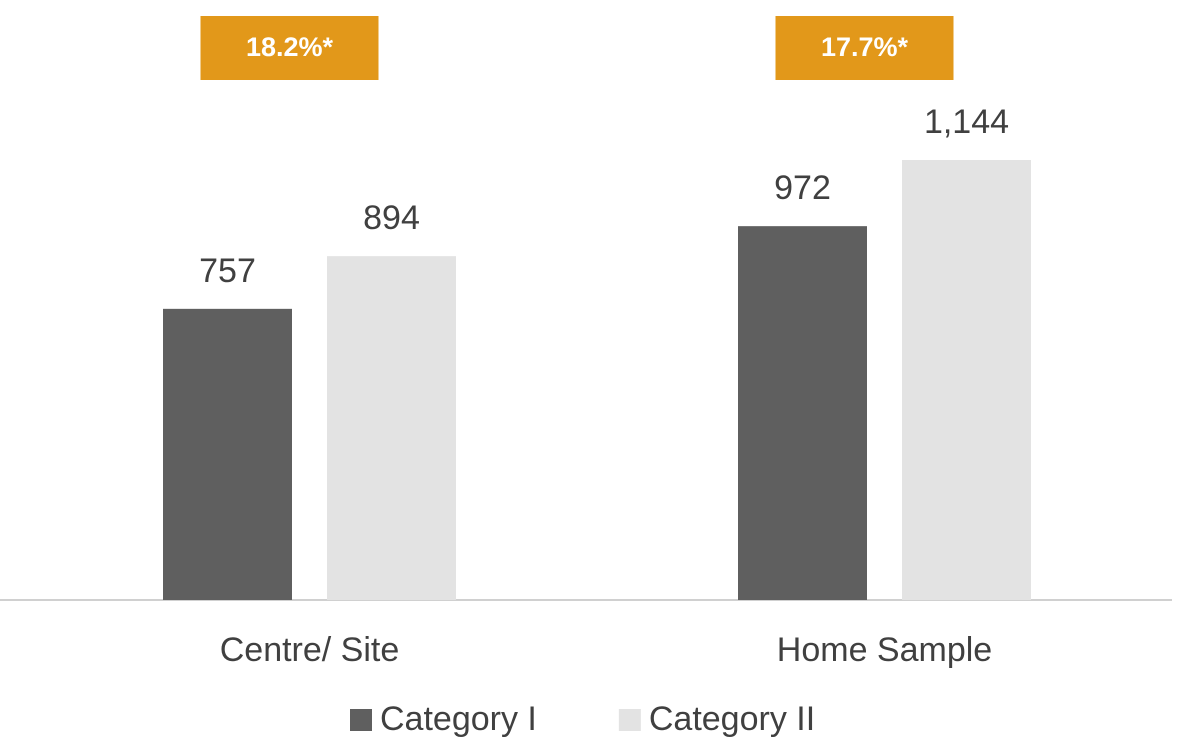 The width and height of the screenshot is (1185, 744). I want to click on annotation: 17.7%*, so click(865, 47).